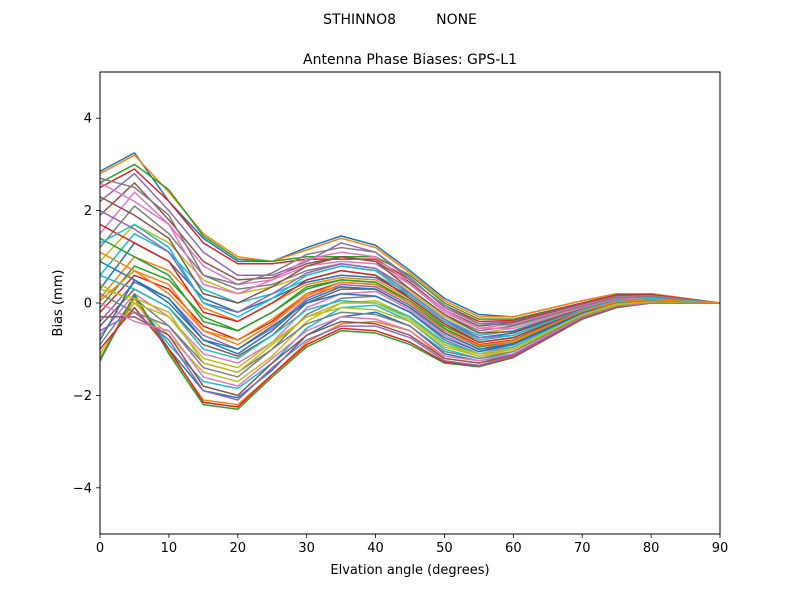 The height and width of the screenshot is (600, 800). What do you see at coordinates (513, 548) in the screenshot?
I see `x-tick-label: 60` at bounding box center [513, 548].